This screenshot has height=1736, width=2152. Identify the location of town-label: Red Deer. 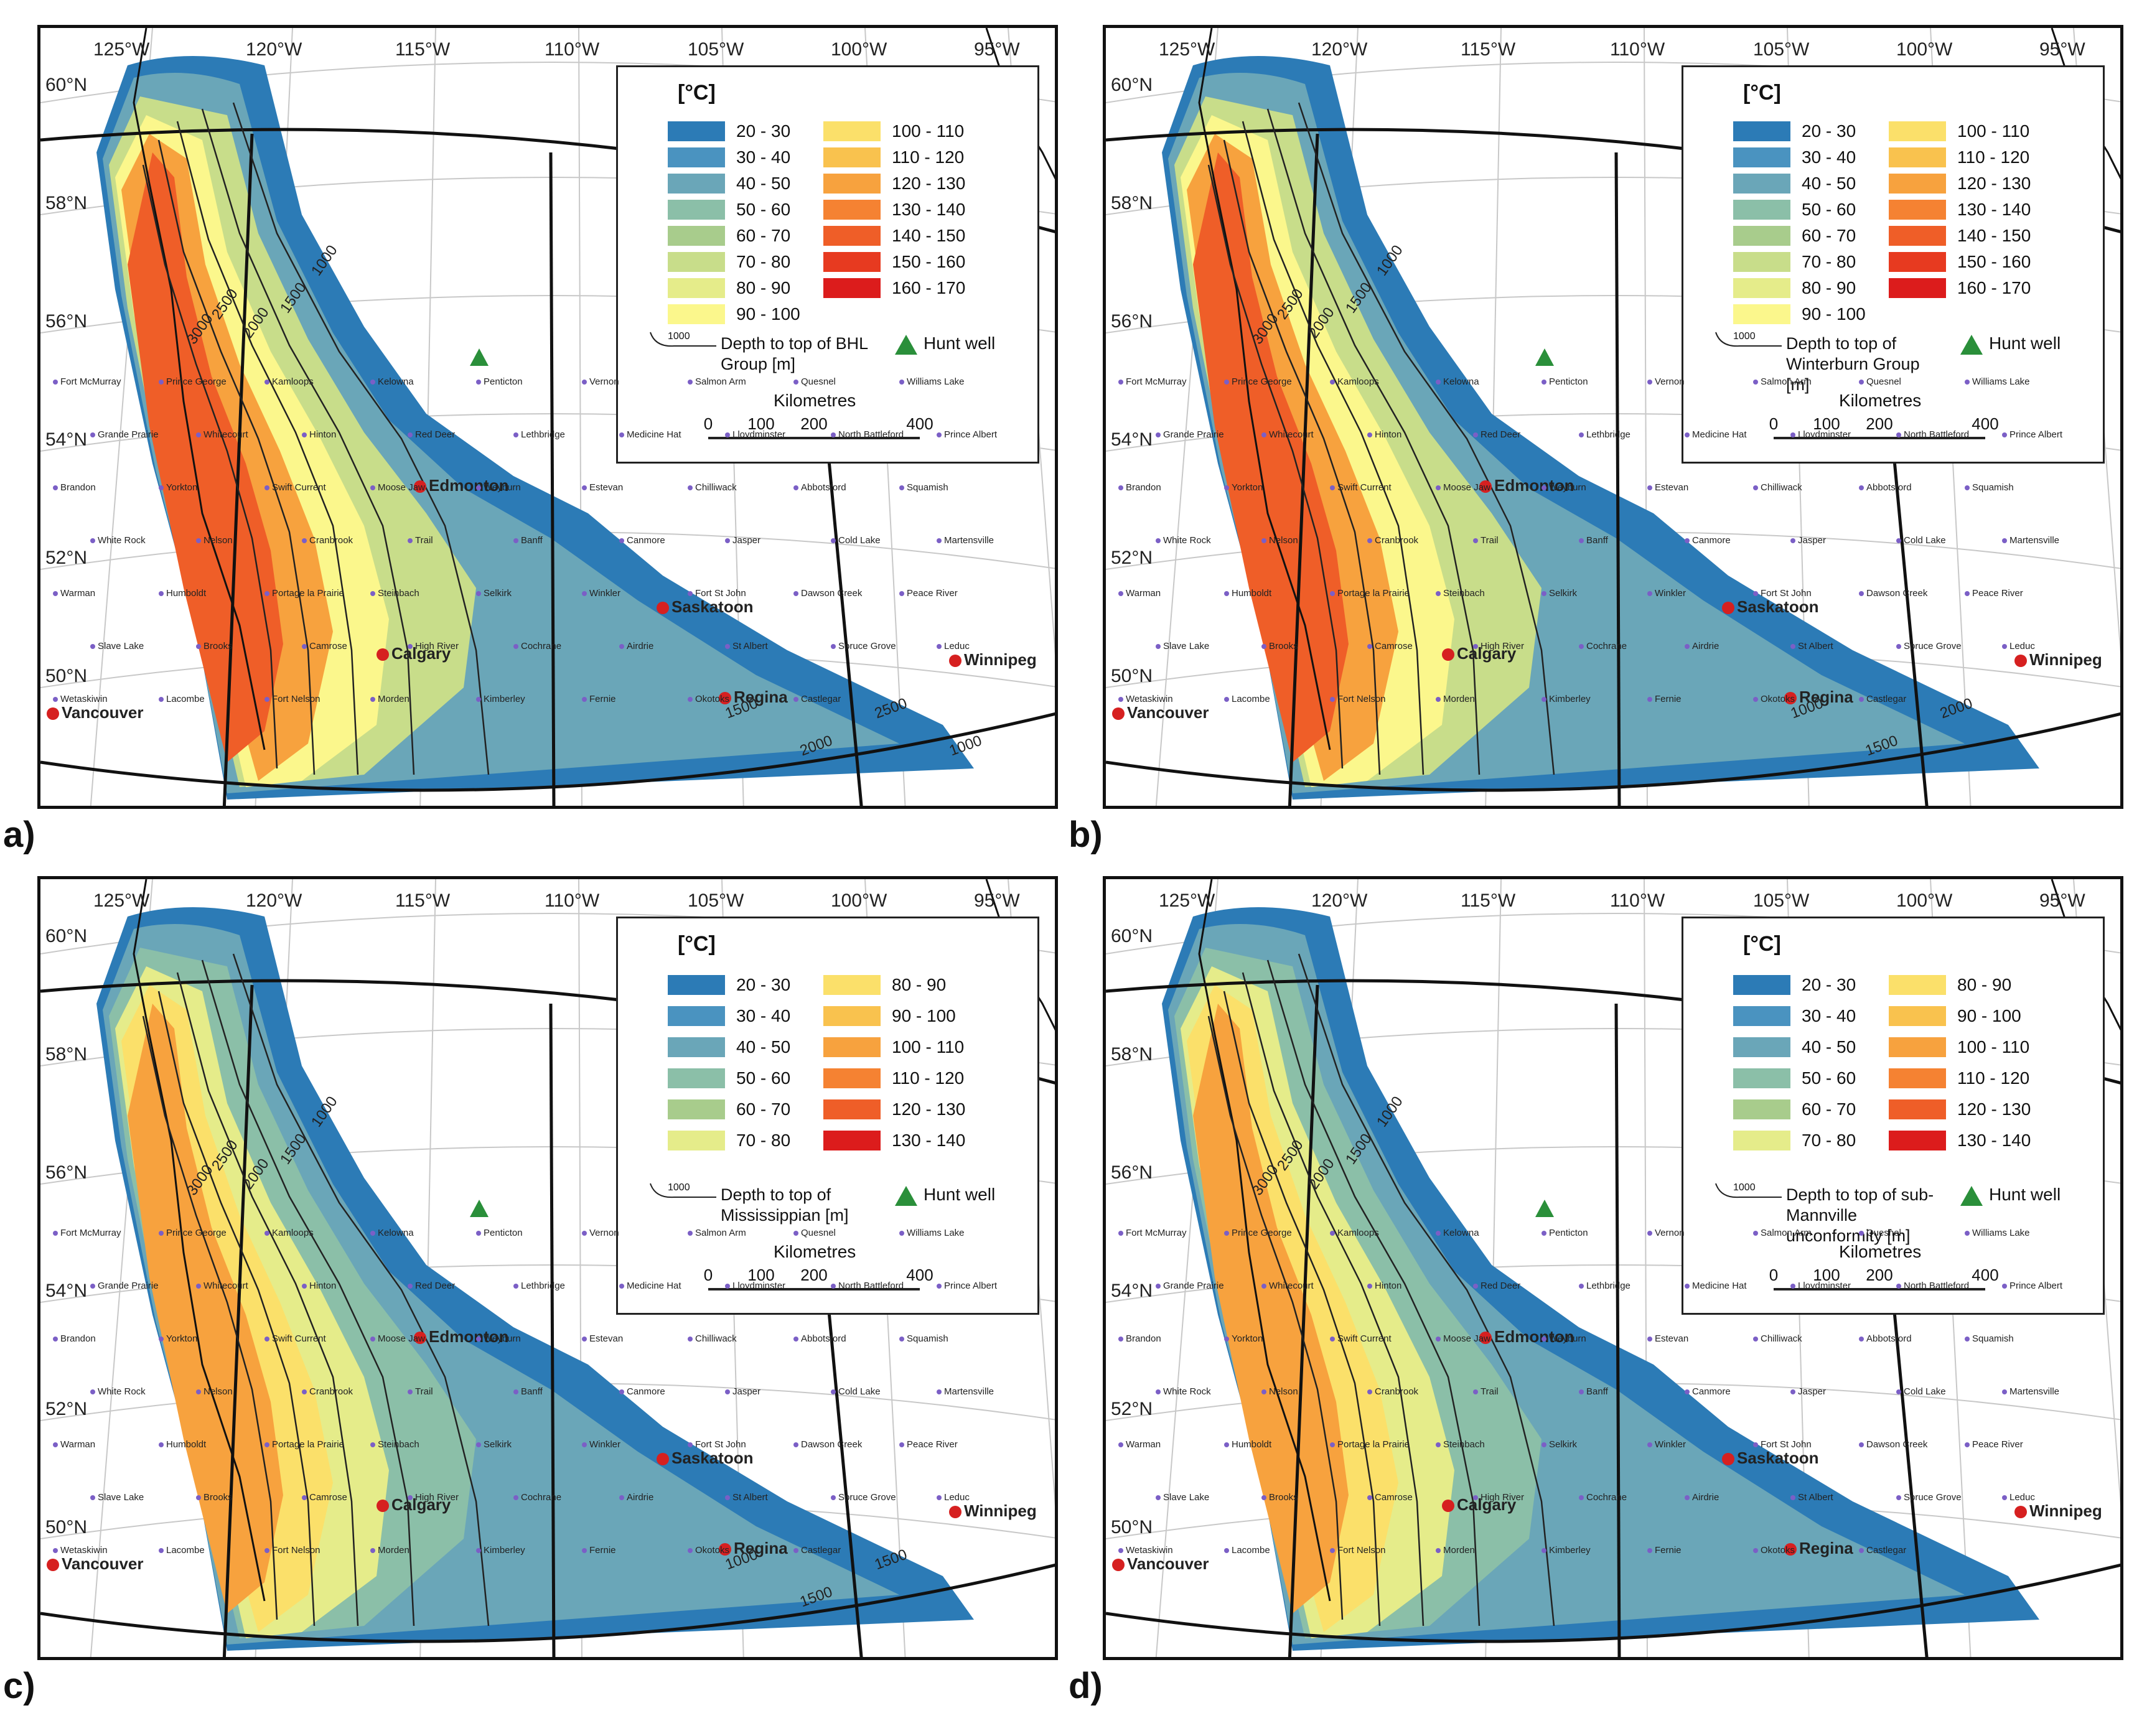
(431, 1286).